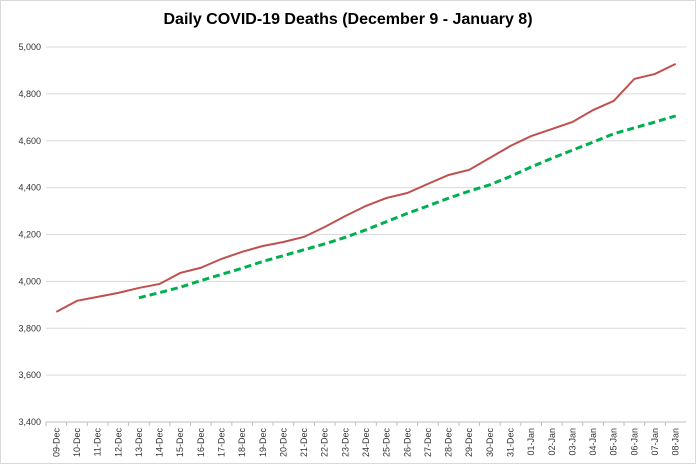 The image size is (696, 469). I want to click on x-tick-label: 22-Dec, so click(325, 443).